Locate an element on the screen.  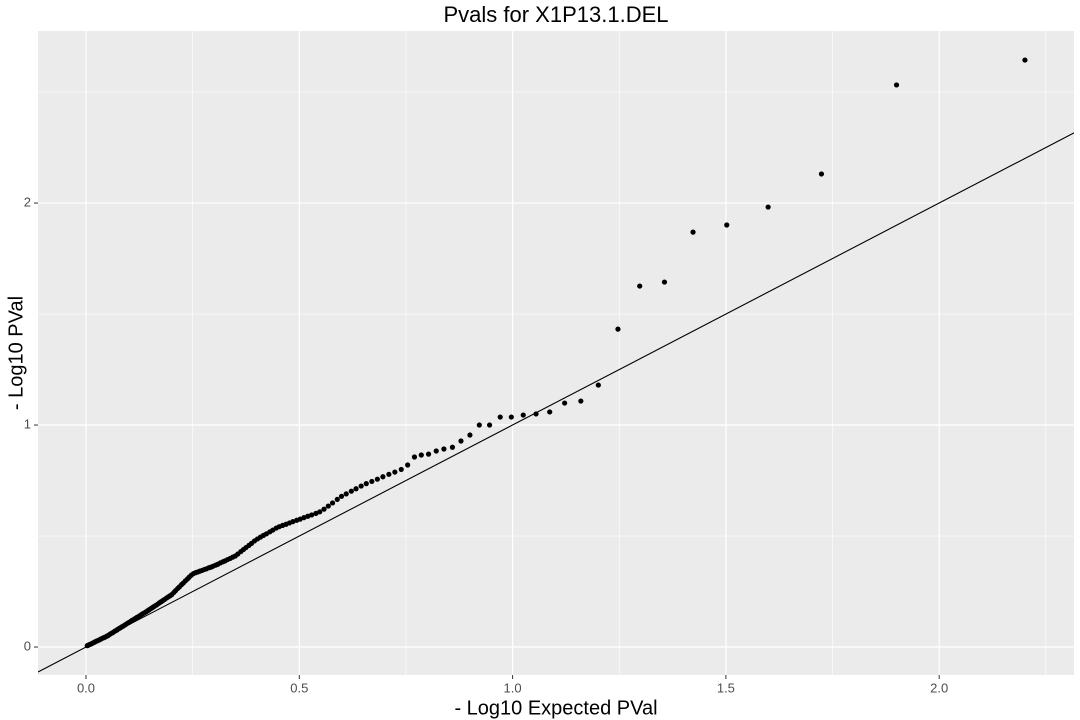
x-tick-label: 0.5 is located at coordinates (299, 687).